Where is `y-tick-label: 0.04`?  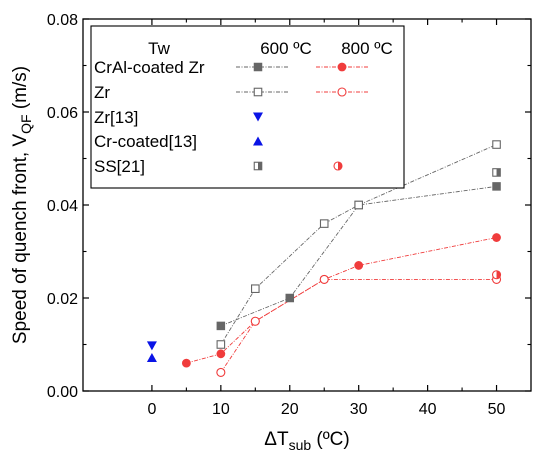 y-tick-label: 0.04 is located at coordinates (62, 206).